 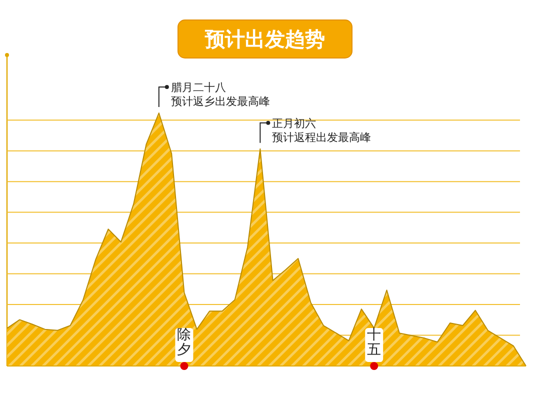 What do you see at coordinates (264, 39) in the screenshot?
I see `chart-title: 预计出发趋势` at bounding box center [264, 39].